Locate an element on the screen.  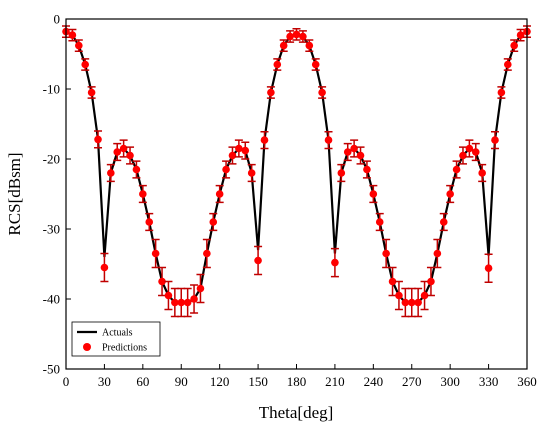
y-tick-label: -20 is located at coordinates (51, 159).